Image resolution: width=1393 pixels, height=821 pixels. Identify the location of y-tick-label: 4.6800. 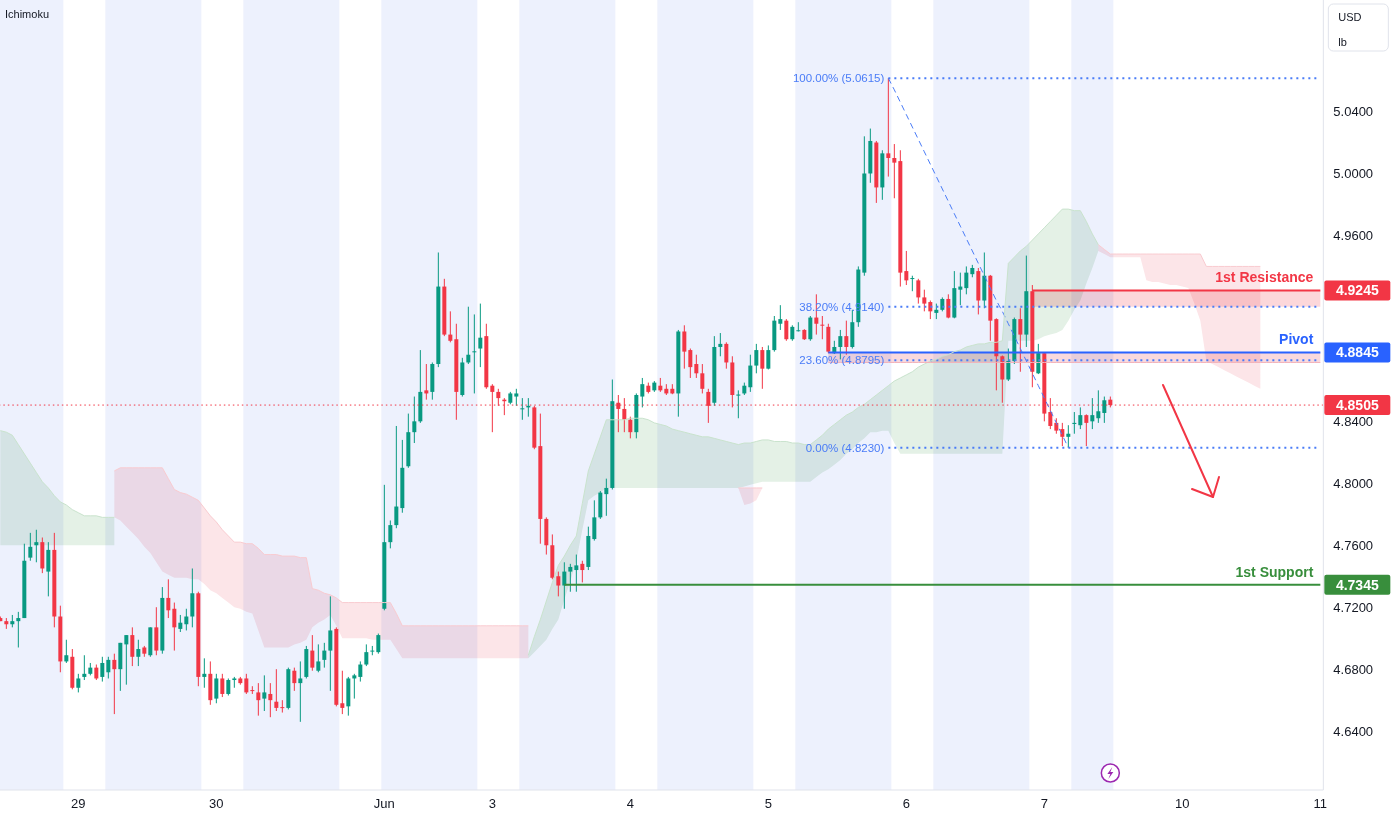
(1353, 669).